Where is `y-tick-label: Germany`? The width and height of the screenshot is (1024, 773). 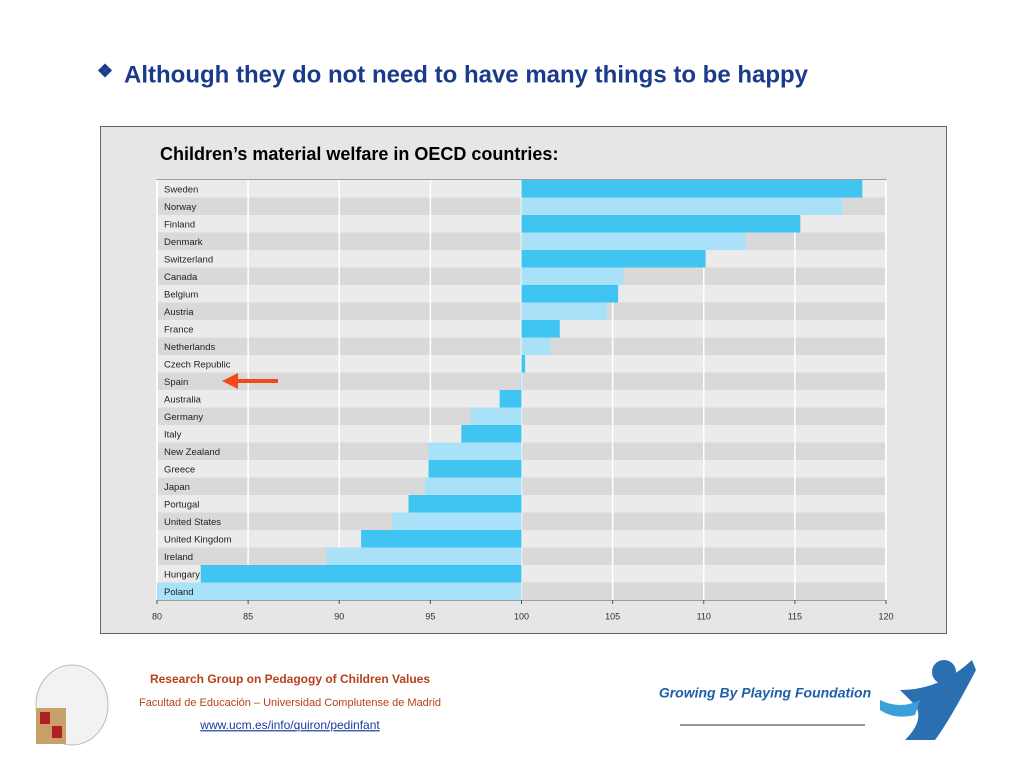 y-tick-label: Germany is located at coordinates (183, 417).